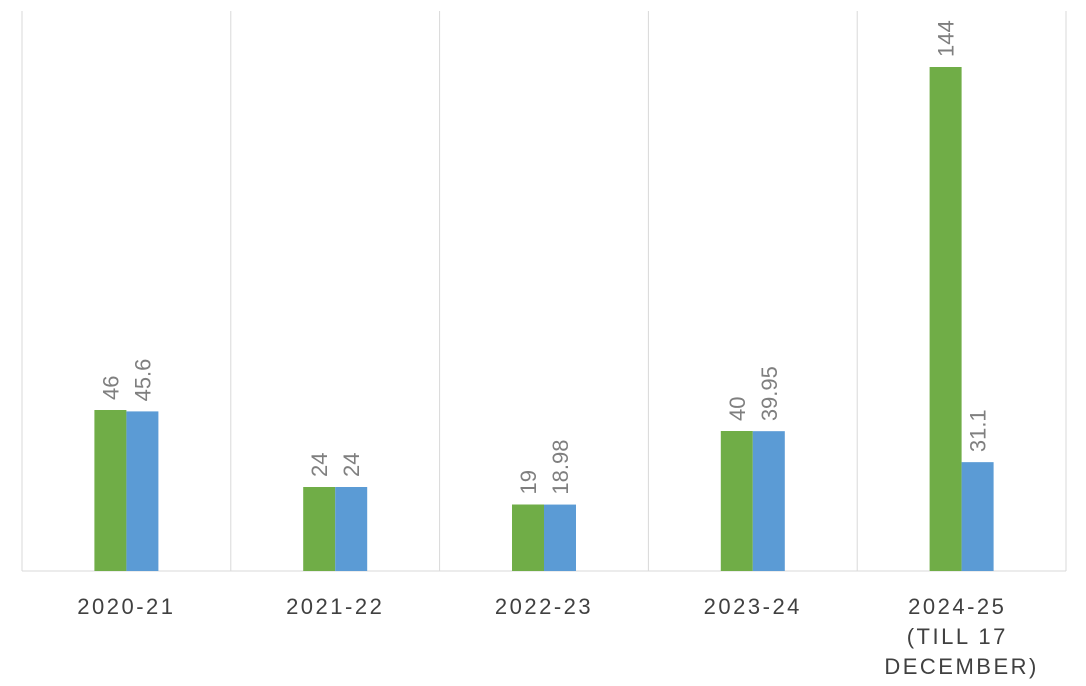 The width and height of the screenshot is (1086, 686). I want to click on x-tick-label: 2023-24, so click(753, 606).